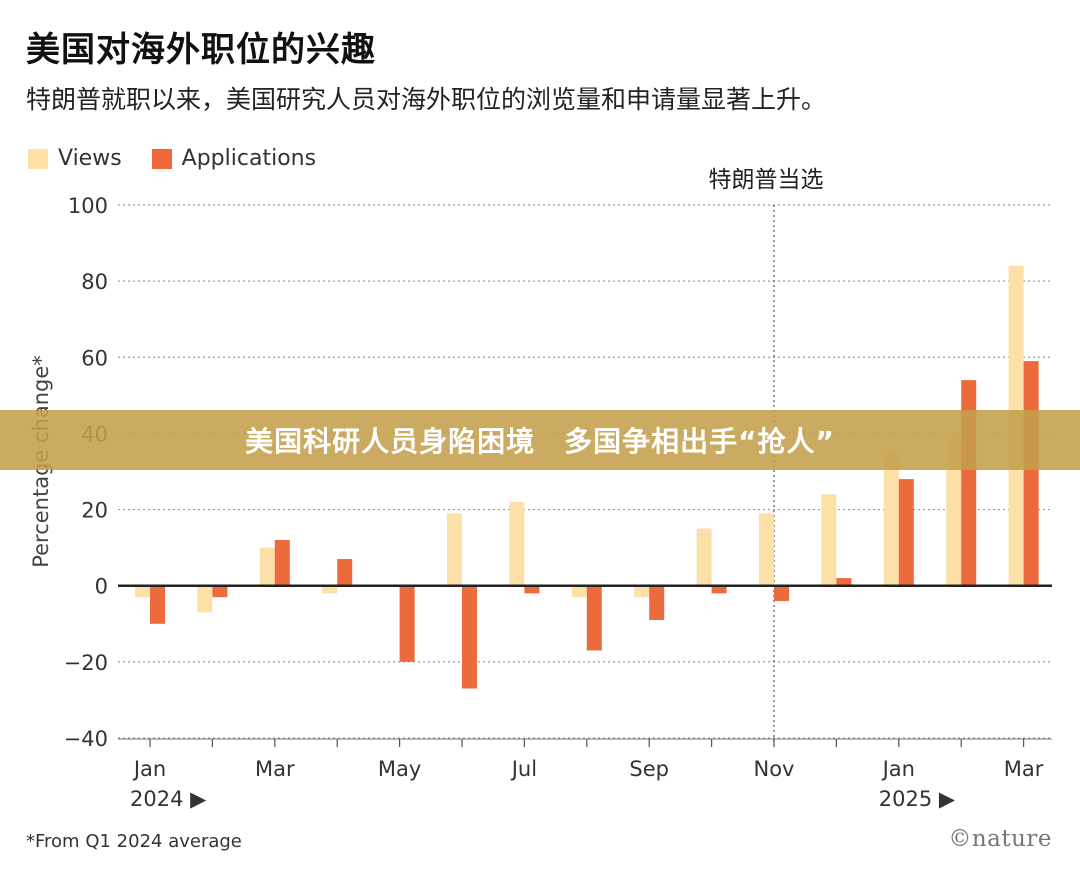 Image resolution: width=1080 pixels, height=880 pixels. I want to click on year-label: 2024 ▶, so click(168, 799).